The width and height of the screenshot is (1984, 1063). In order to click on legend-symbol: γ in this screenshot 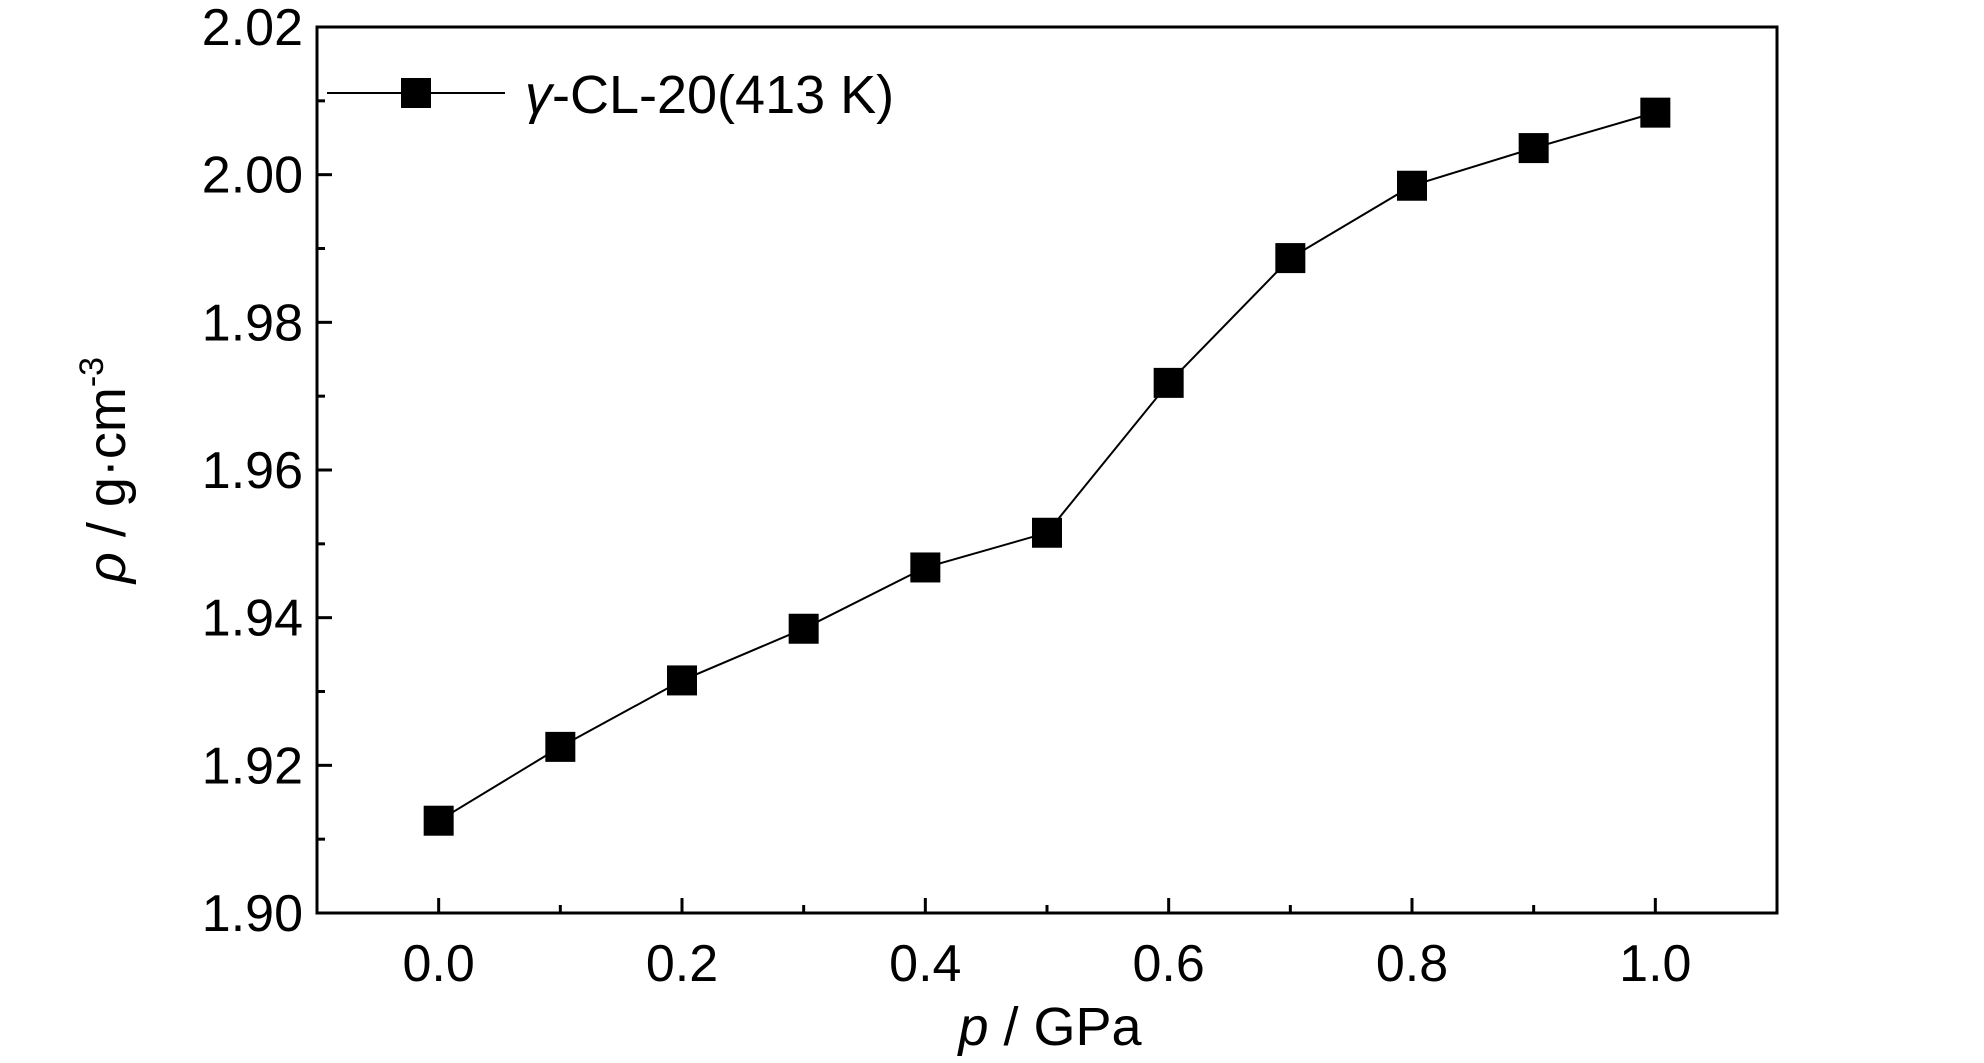, I will do `click(540, 95)`.